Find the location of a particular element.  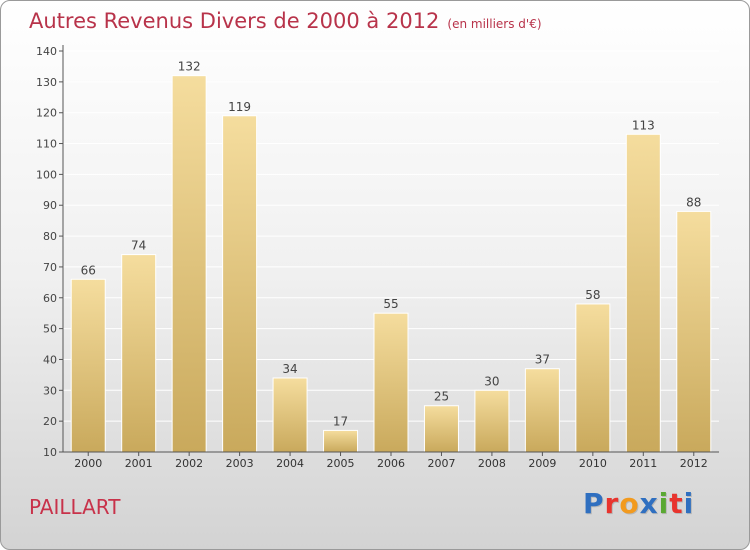

x-tick-label: 2005 is located at coordinates (341, 463).